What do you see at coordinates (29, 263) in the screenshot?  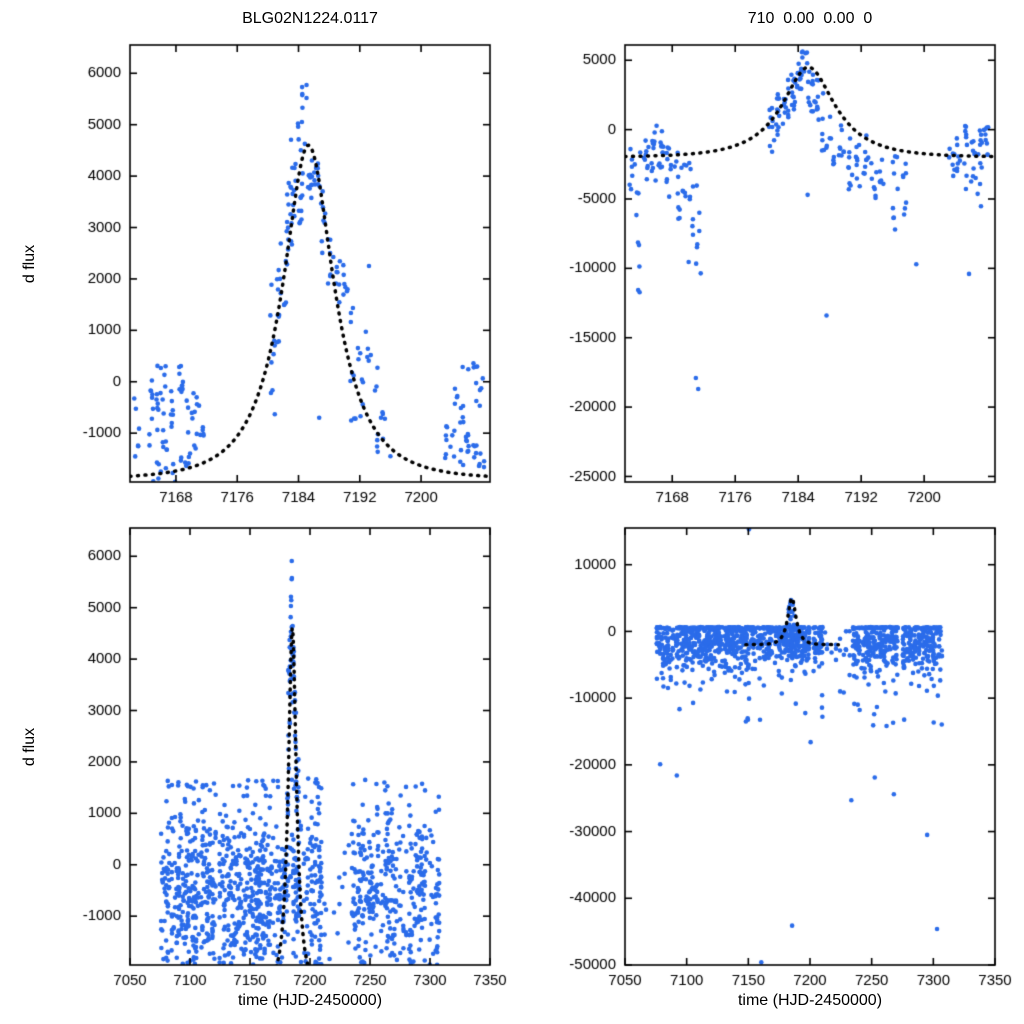 I see `panel1-ylabel: d flux` at bounding box center [29, 263].